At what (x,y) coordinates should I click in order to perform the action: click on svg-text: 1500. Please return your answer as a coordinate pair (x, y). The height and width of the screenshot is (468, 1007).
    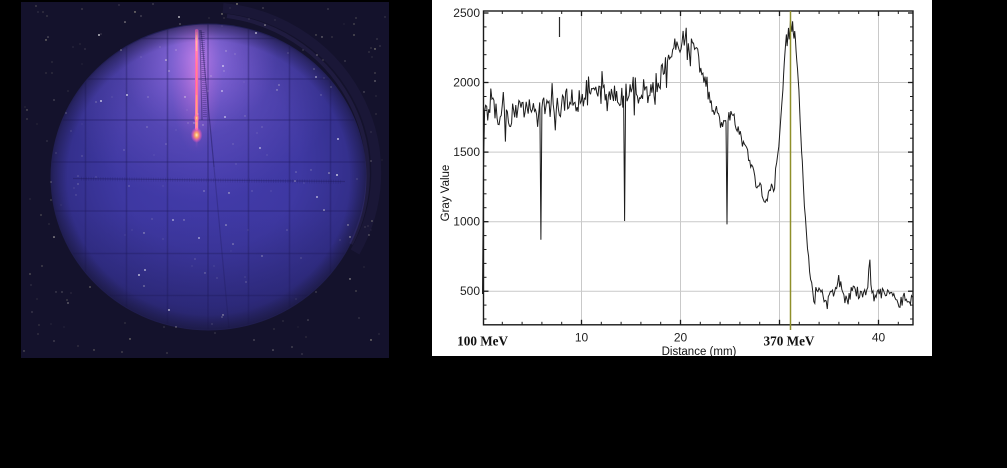
    Looking at the image, I should click on (466, 152).